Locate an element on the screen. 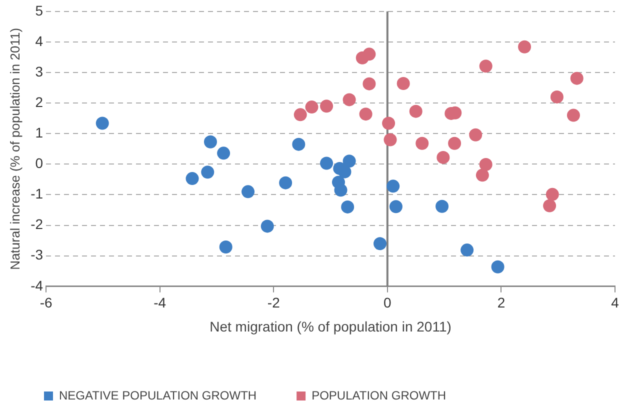 This screenshot has width=623, height=416. y-tick-label: 4 is located at coordinates (39, 40).